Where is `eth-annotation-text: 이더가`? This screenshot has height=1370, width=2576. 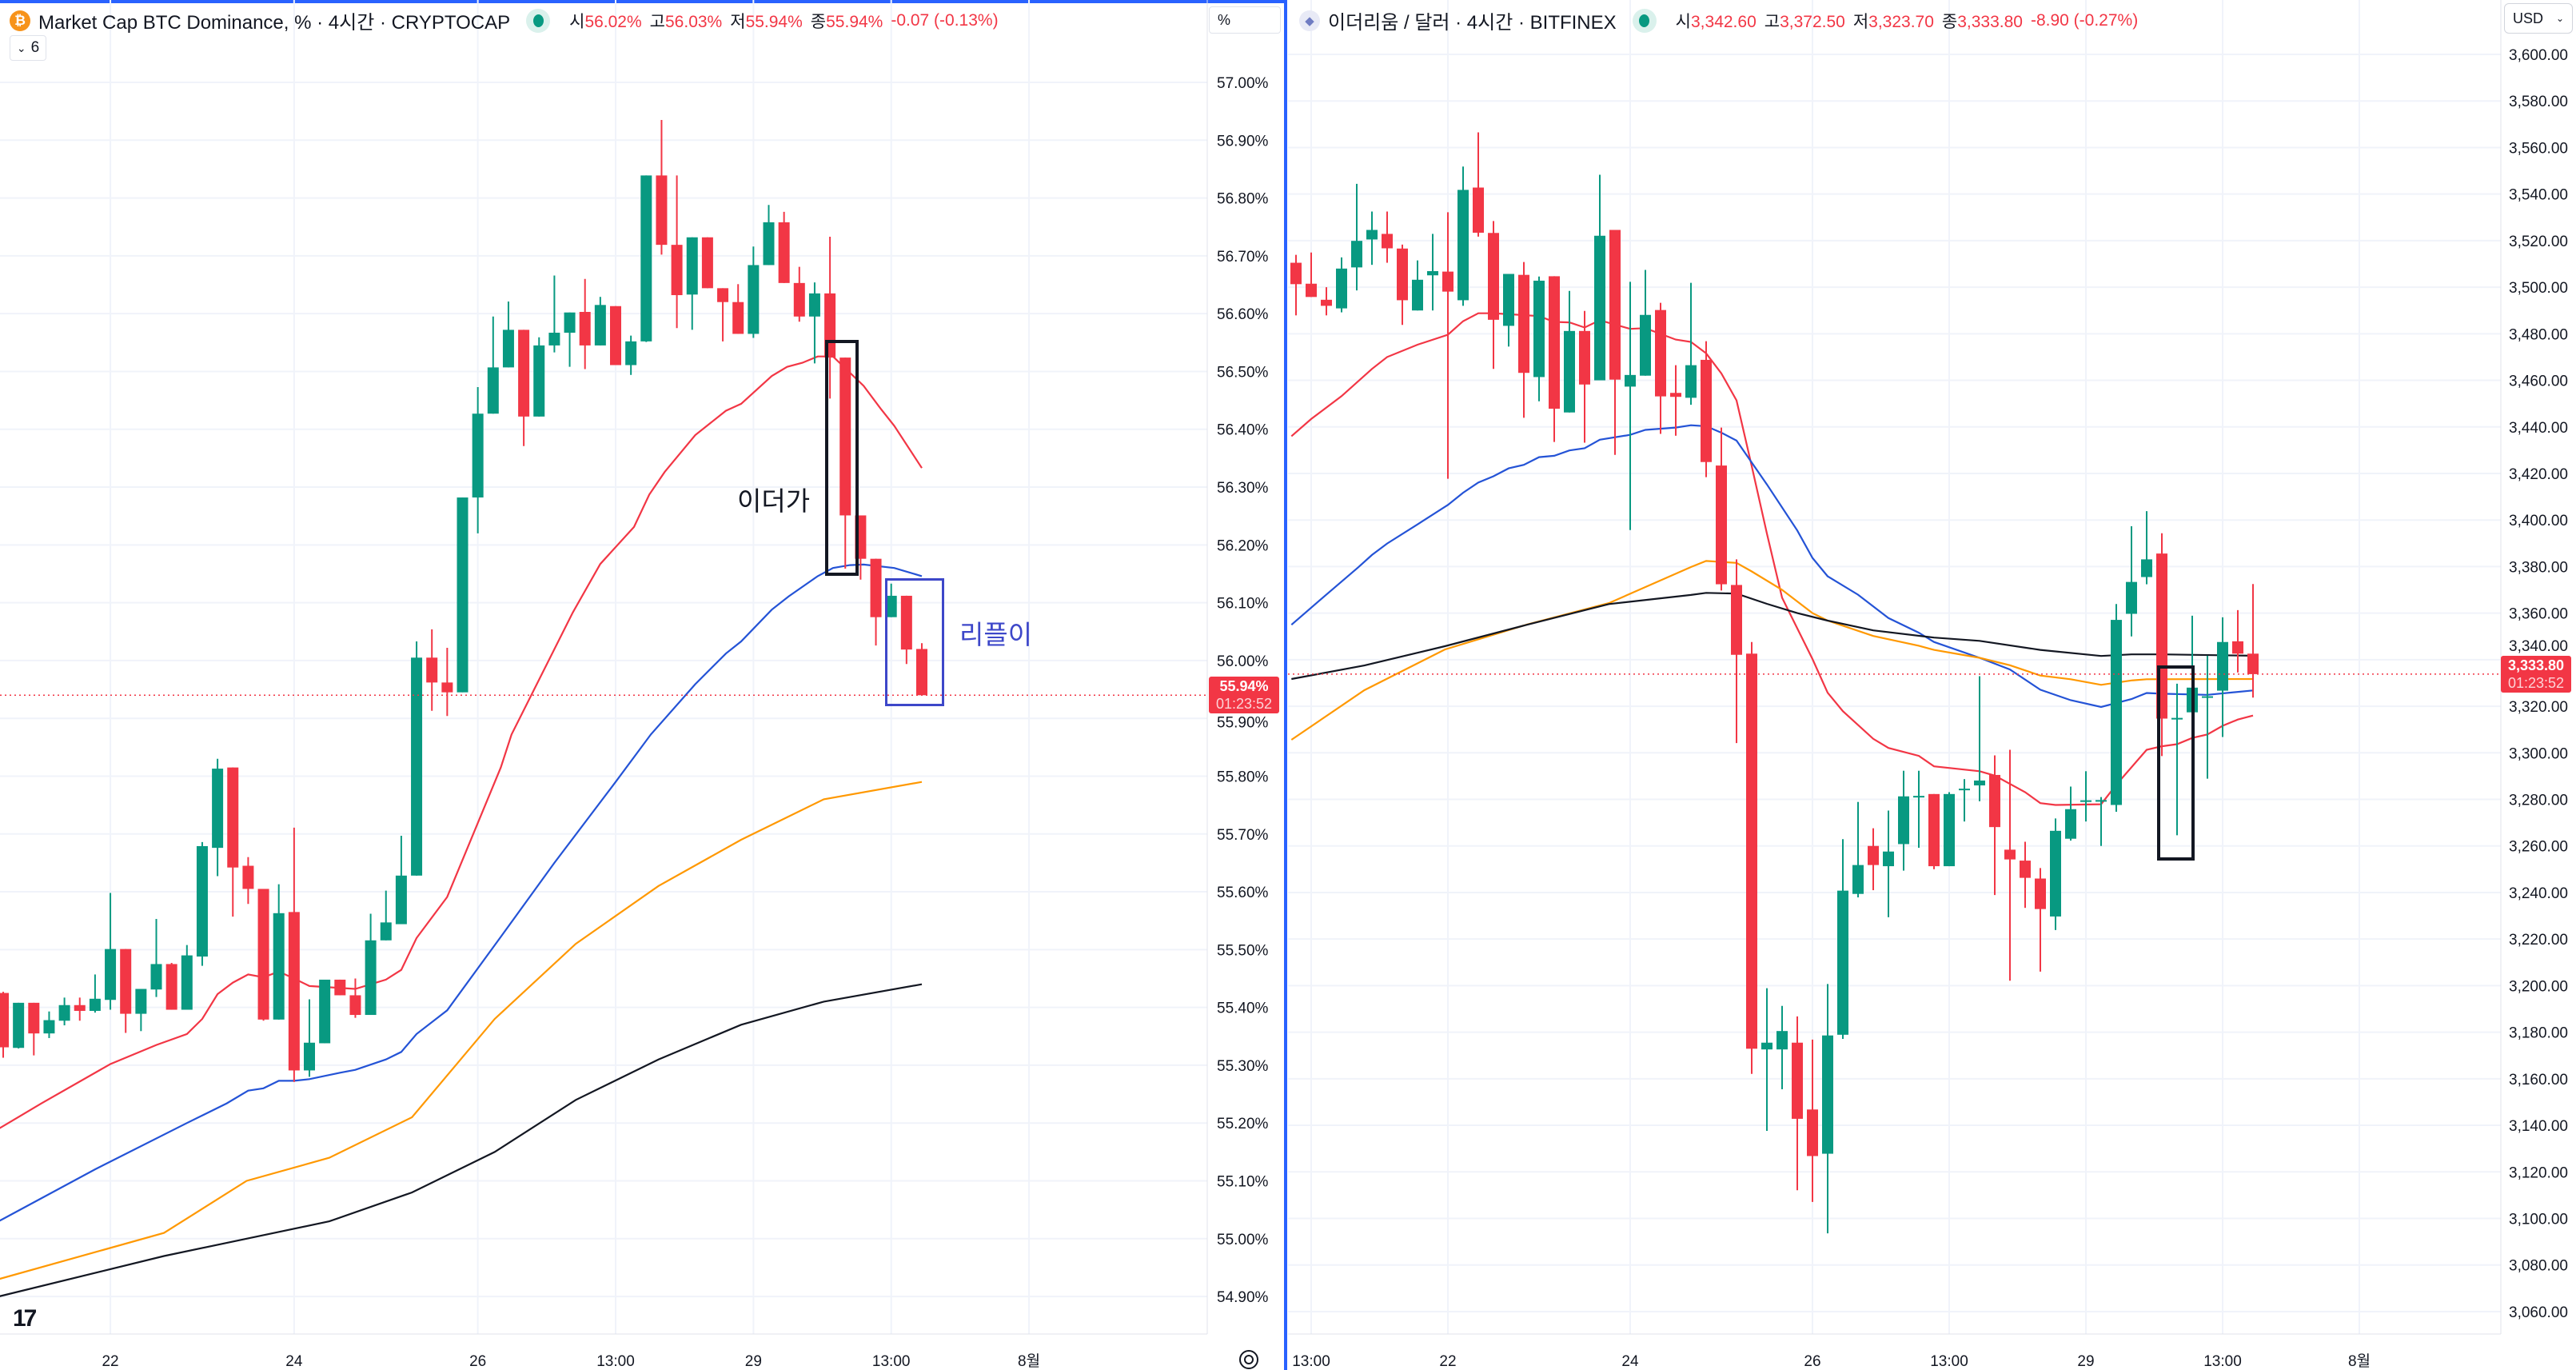
eth-annotation-text: 이더가 is located at coordinates (774, 501).